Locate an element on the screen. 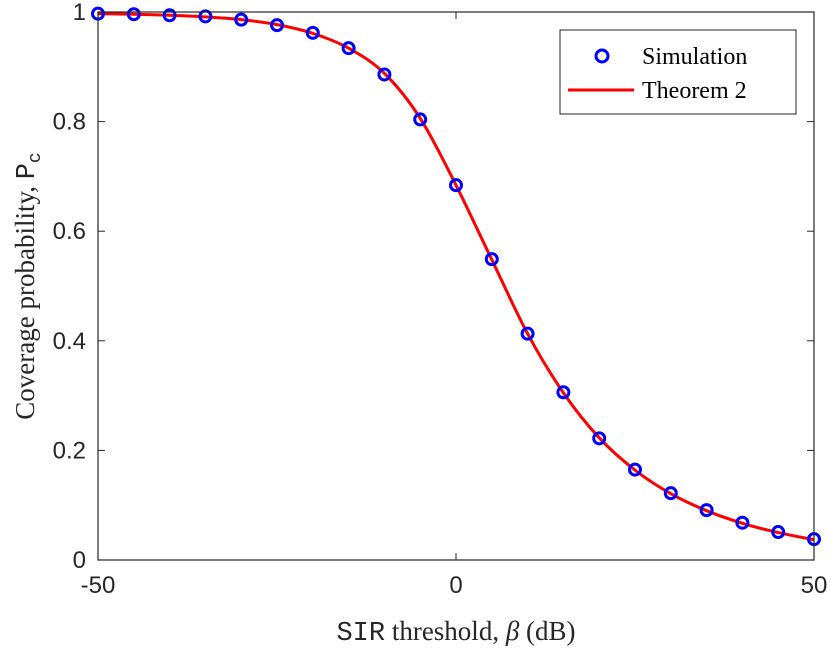 The width and height of the screenshot is (830, 650). x-axis-title-symbol: β is located at coordinates (512, 631).